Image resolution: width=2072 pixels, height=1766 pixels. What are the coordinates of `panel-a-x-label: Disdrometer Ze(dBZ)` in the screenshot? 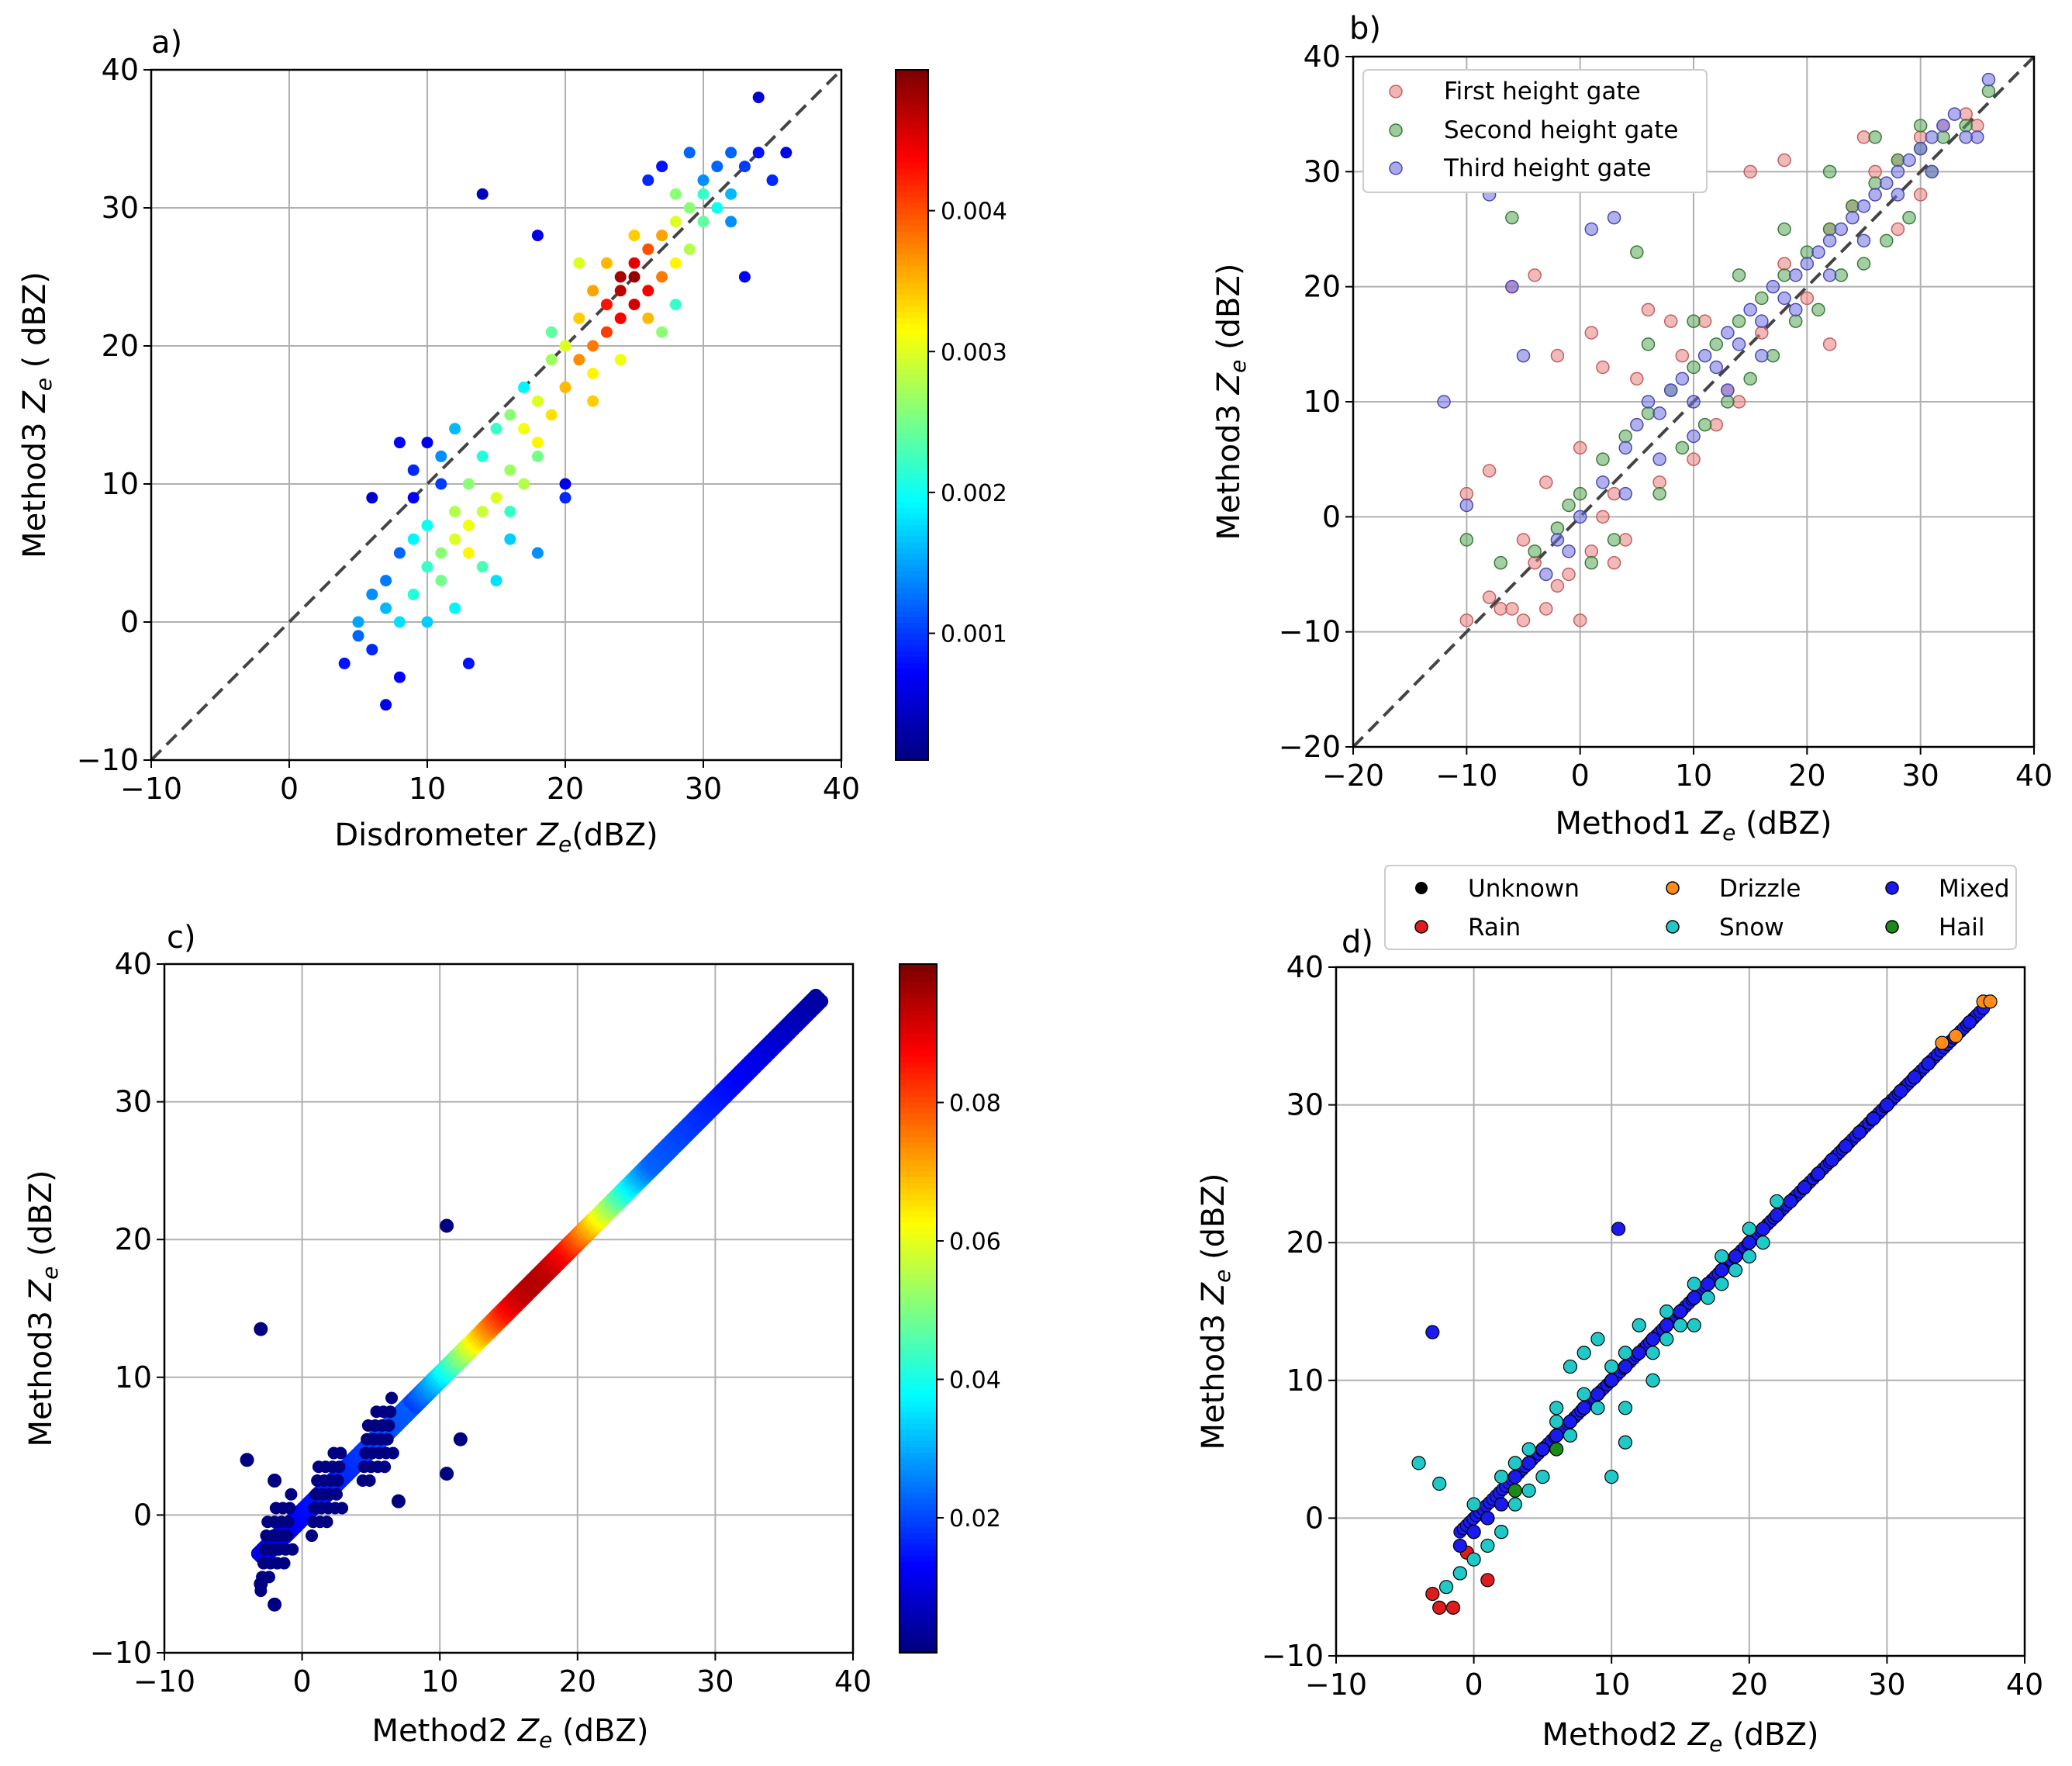 It's located at (496, 837).